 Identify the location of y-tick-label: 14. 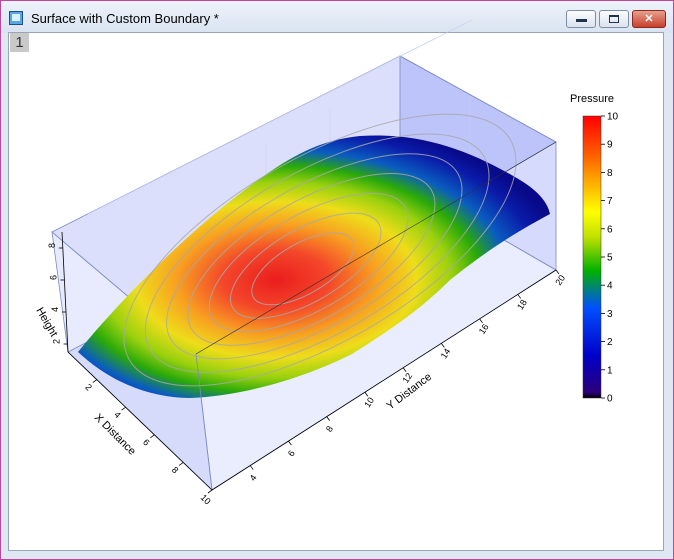
(446, 354).